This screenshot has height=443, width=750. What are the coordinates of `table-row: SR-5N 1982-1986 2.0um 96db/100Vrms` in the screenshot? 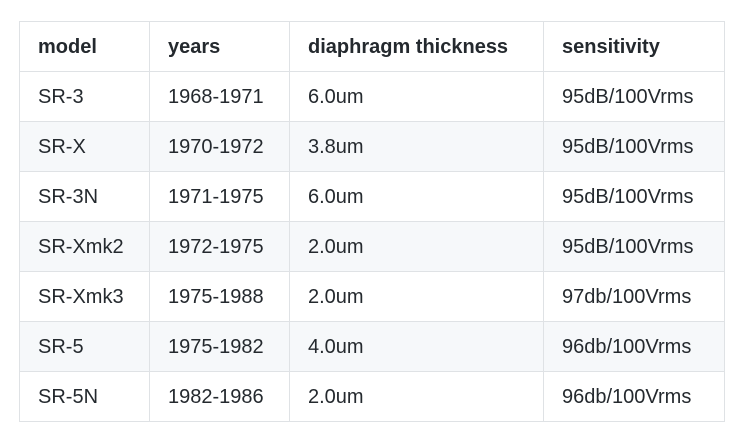 It's located at (372, 396).